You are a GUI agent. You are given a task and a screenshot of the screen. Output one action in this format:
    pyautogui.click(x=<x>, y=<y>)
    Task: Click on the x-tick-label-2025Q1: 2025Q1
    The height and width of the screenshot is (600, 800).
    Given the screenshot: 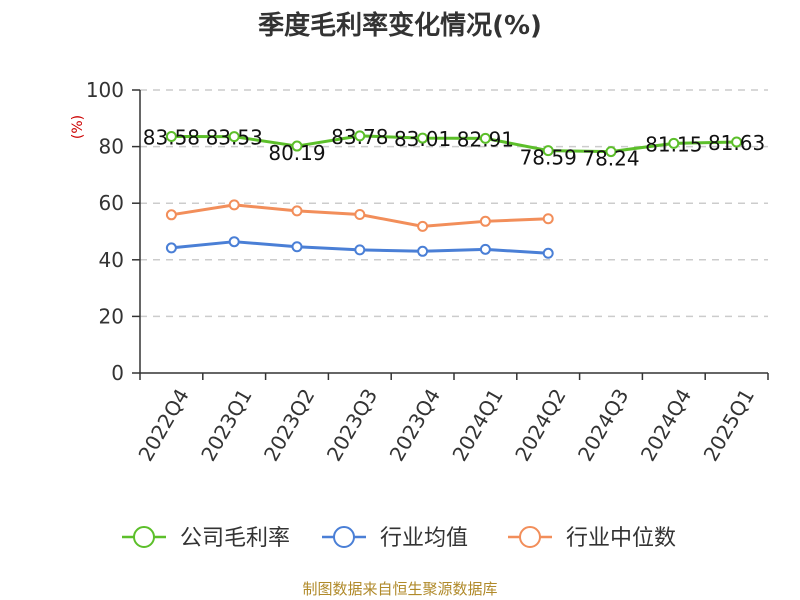 What is the action you would take?
    pyautogui.click(x=729, y=425)
    